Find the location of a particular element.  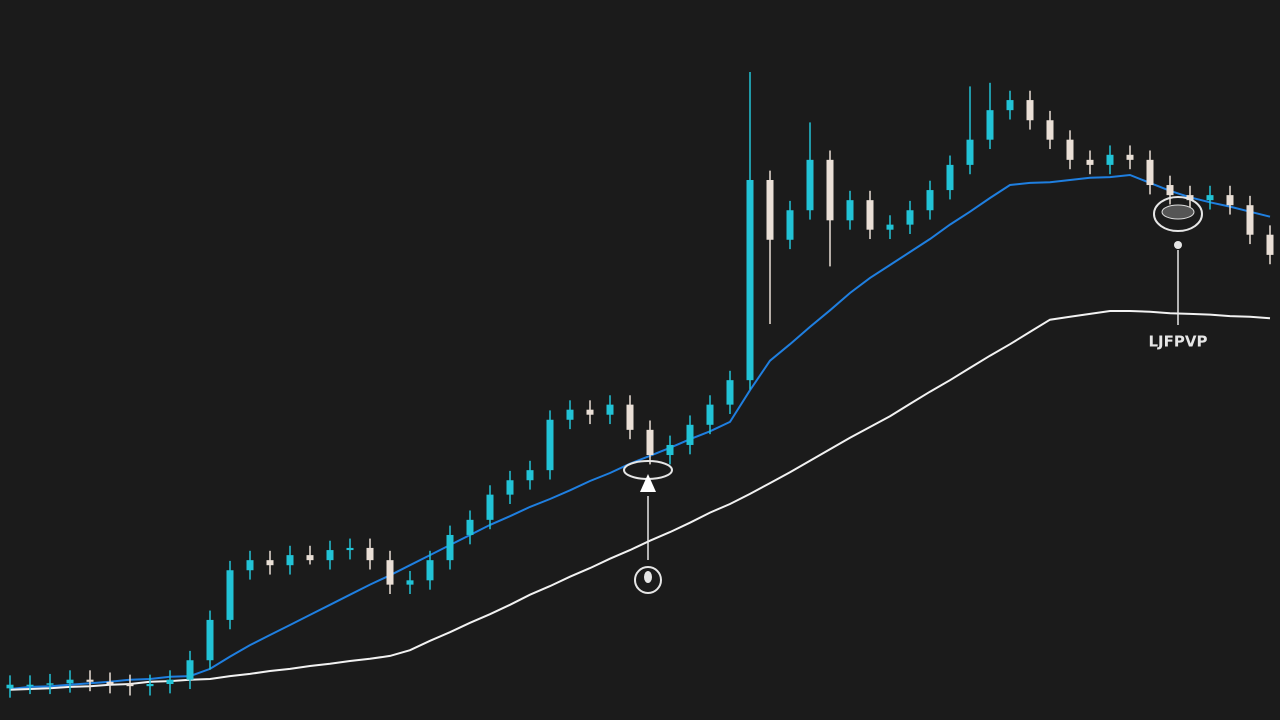

annotation: LJFPVP is located at coordinates (1178, 342).